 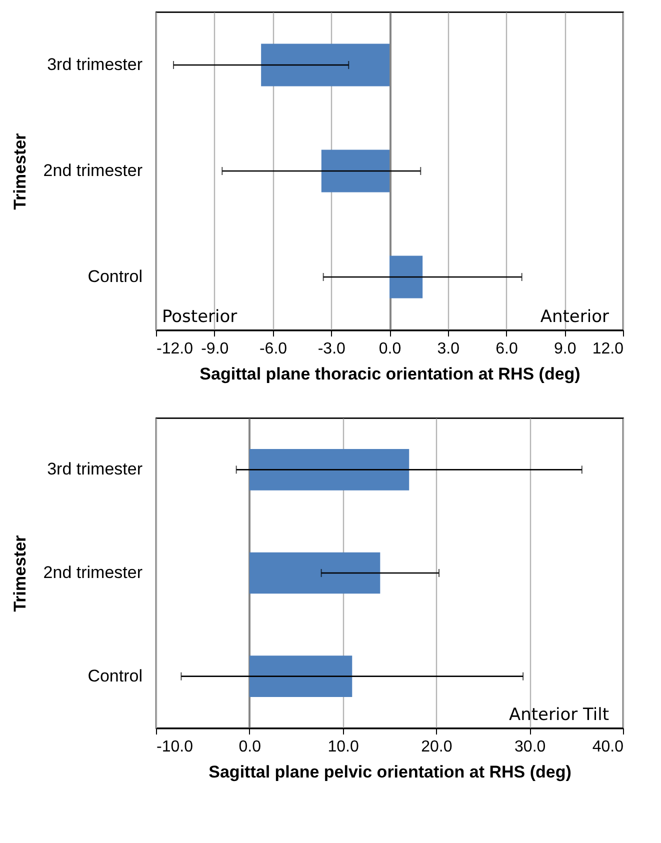 I want to click on annotation: Anterior, so click(x=574, y=317).